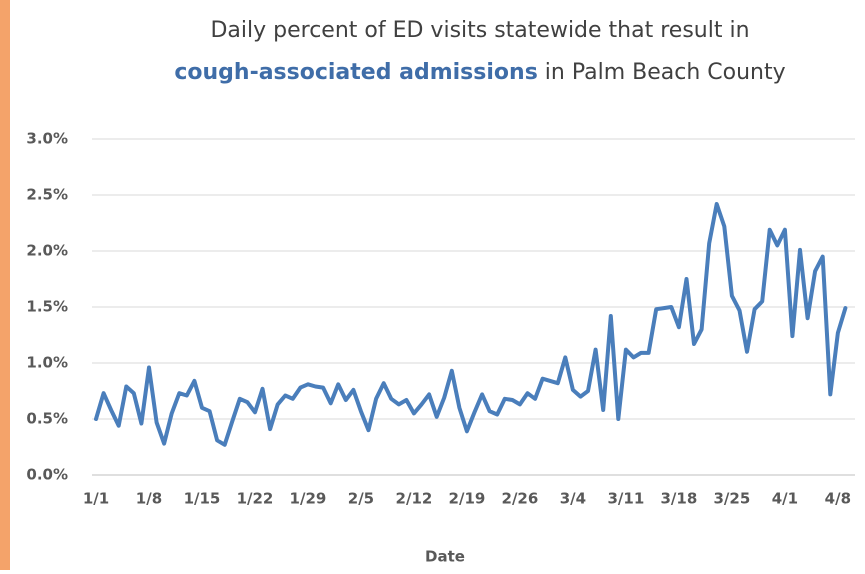 Image resolution: width=865 pixels, height=574 pixels. Describe the element at coordinates (47, 195) in the screenshot. I see `y-tick-label: 2.5%` at that location.